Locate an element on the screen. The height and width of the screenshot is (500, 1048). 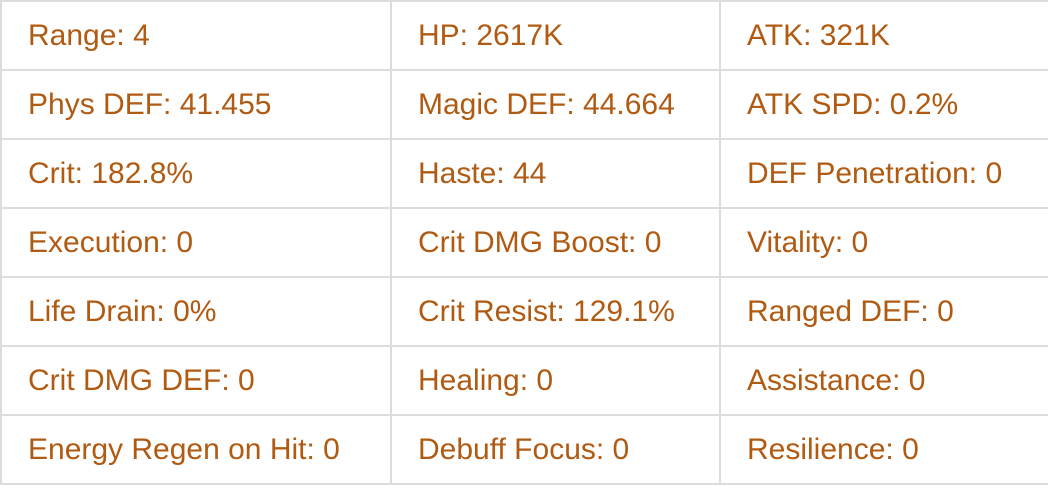
stat-cell: DEF Penetration: 0 is located at coordinates (883, 173).